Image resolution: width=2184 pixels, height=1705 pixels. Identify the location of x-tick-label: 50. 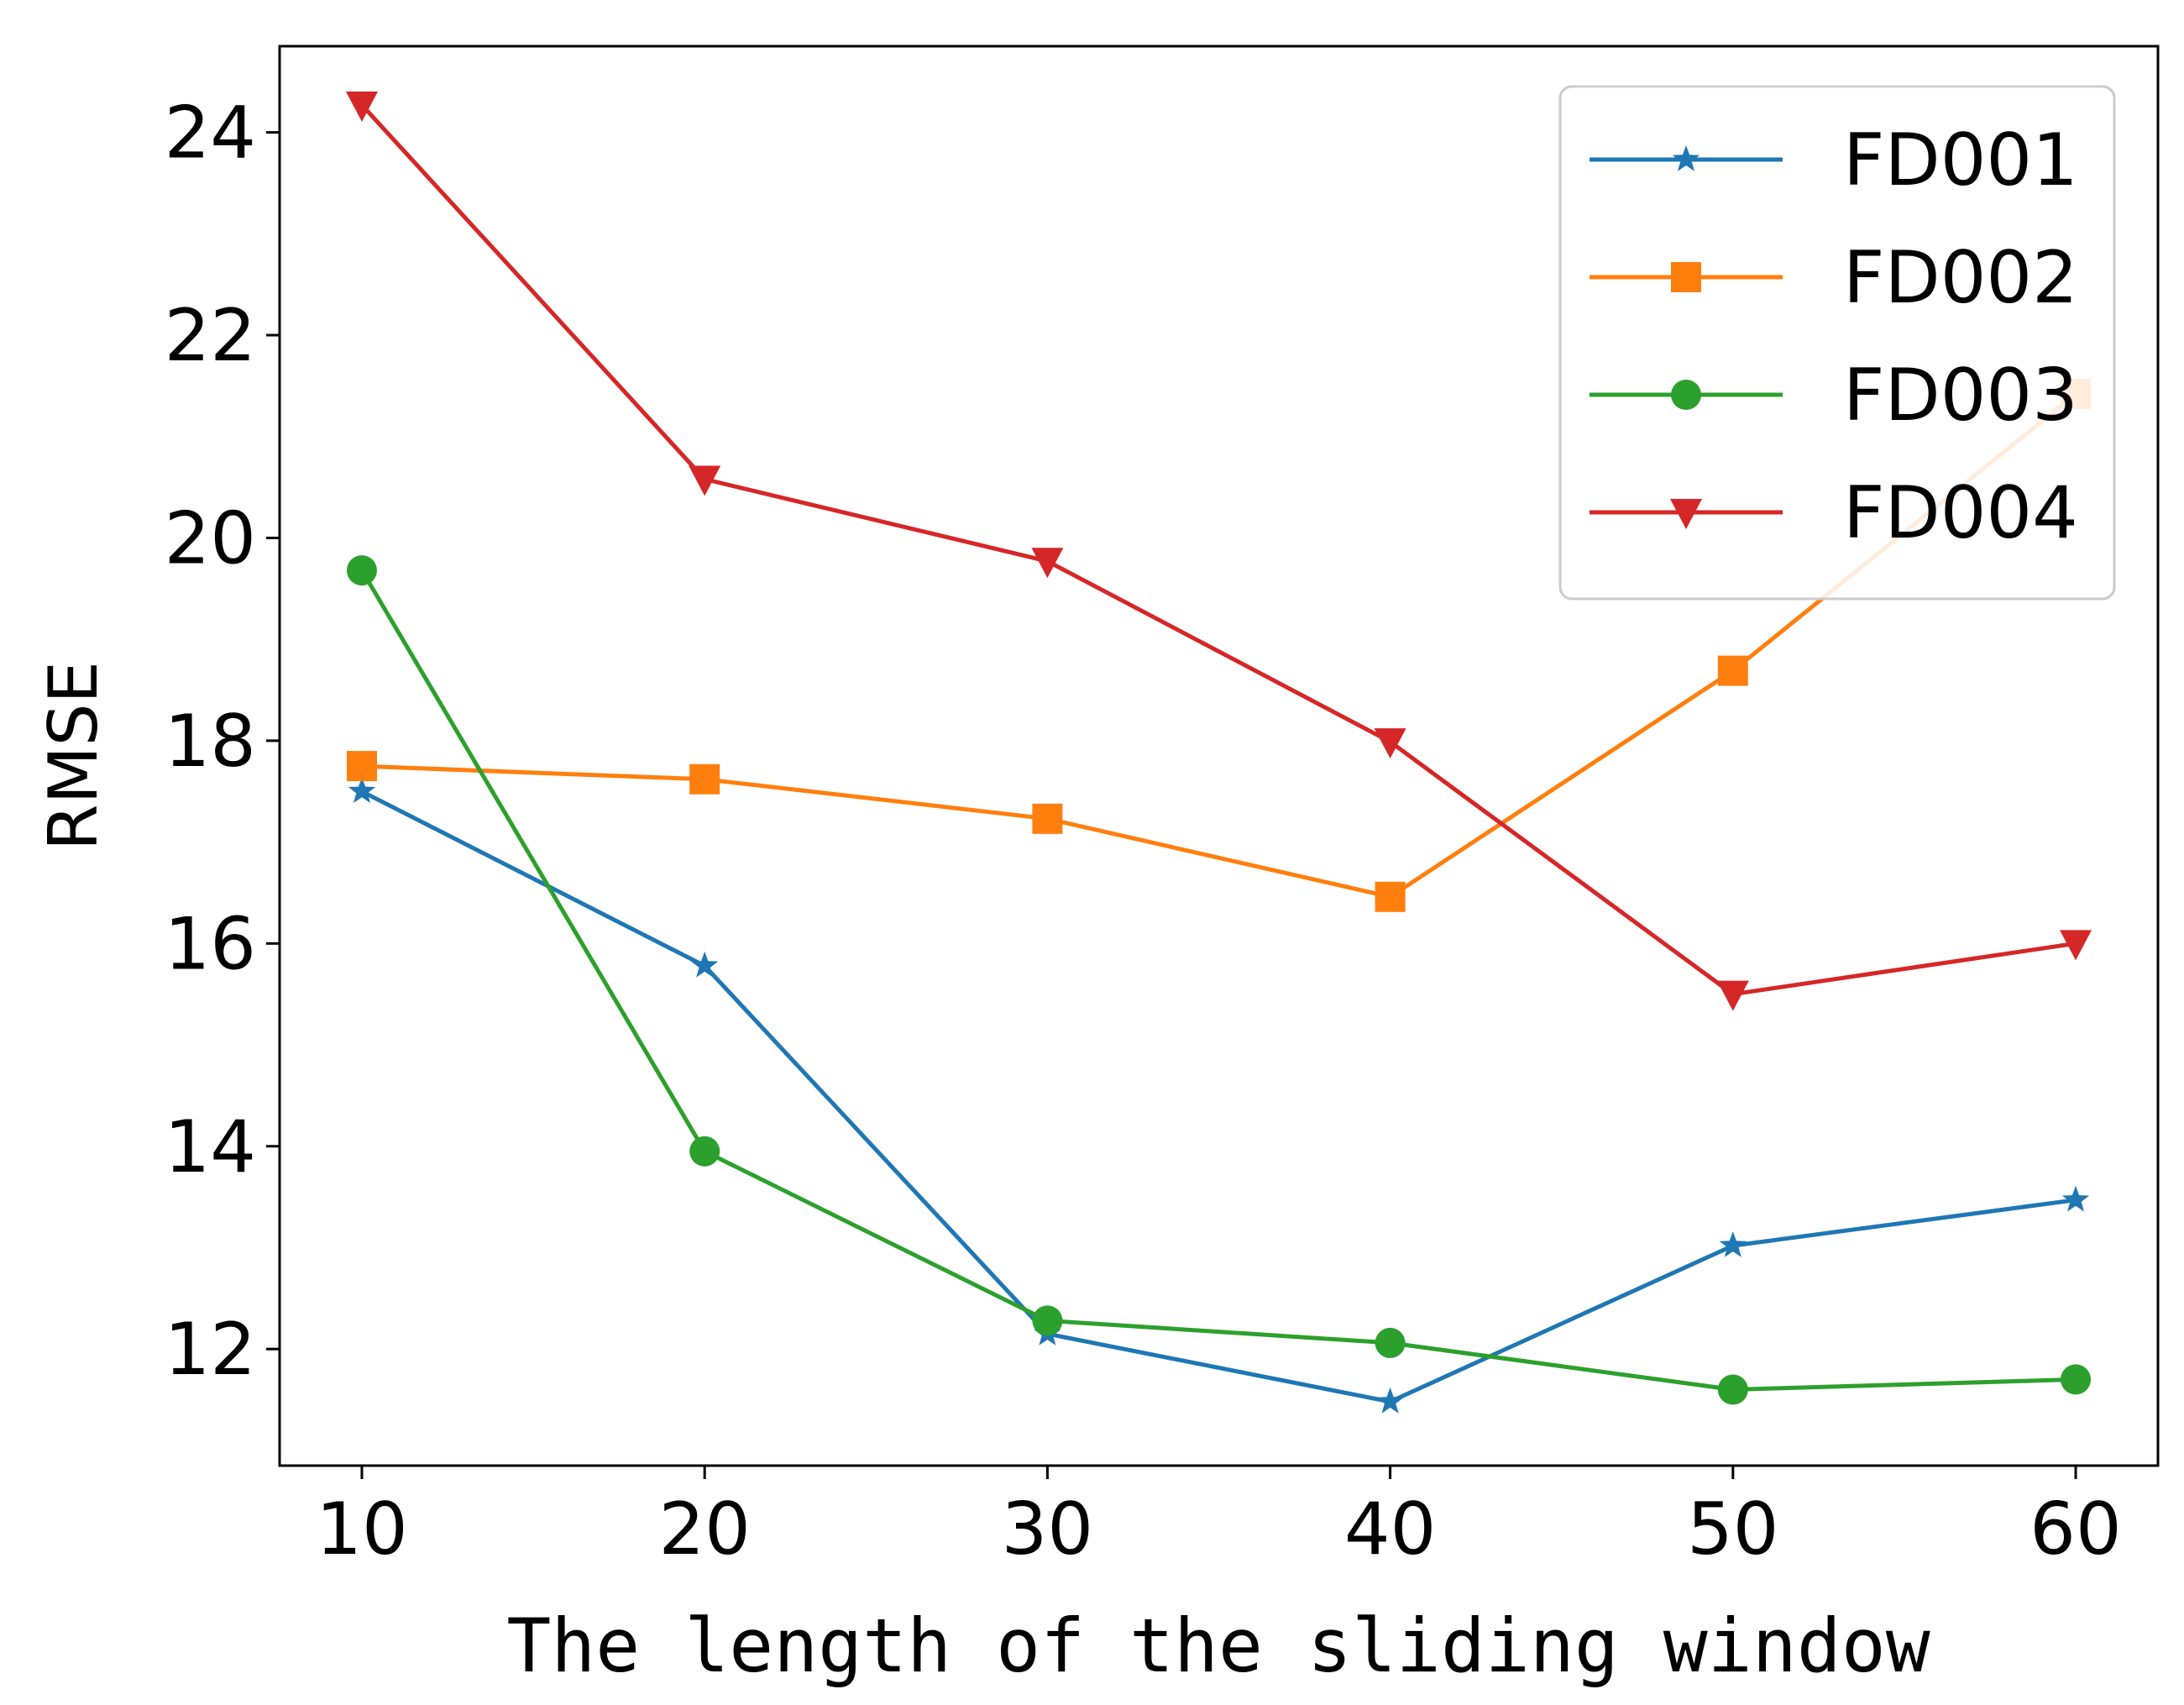
(1732, 1529).